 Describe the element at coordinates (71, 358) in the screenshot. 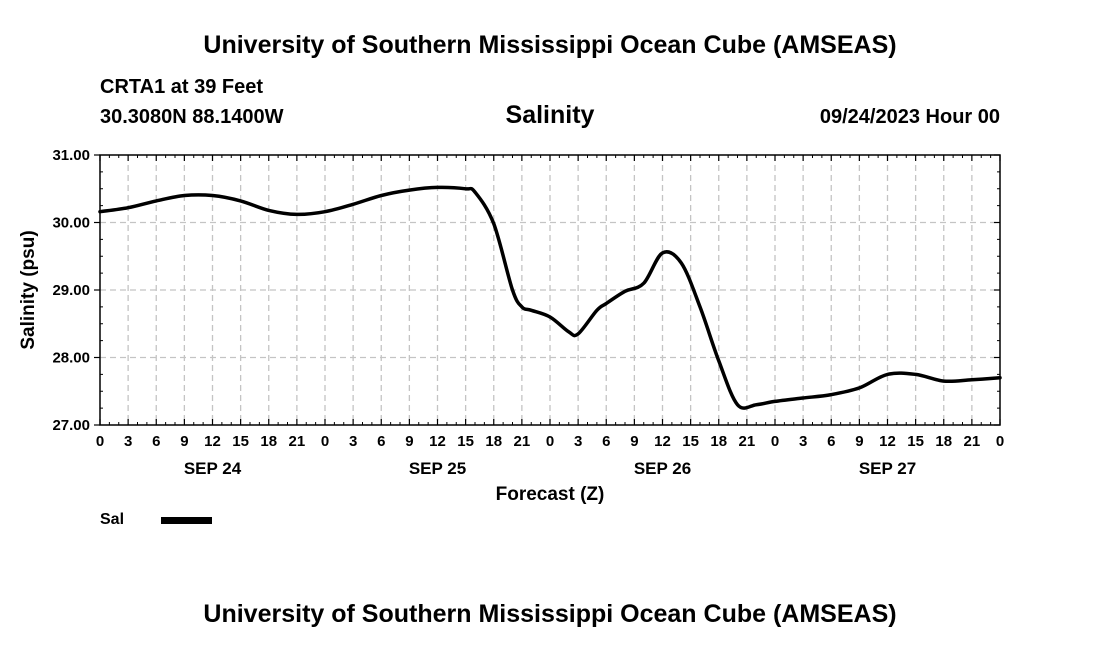

I see `y-tick-label: 28.00` at that location.